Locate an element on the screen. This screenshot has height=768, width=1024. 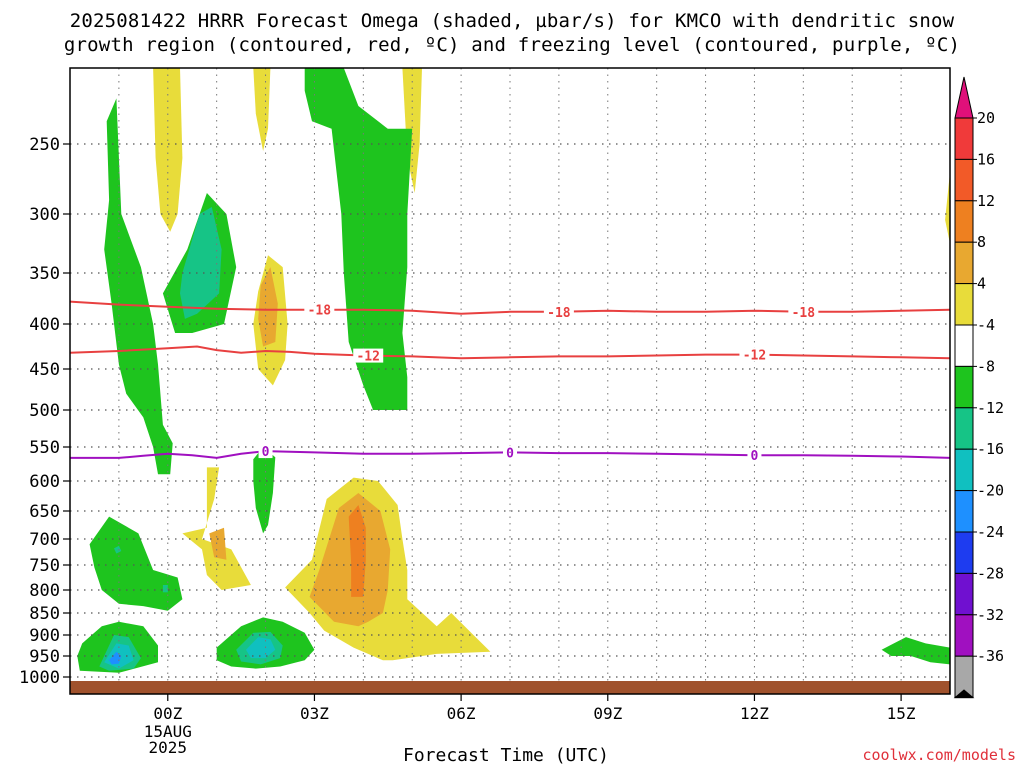
x-tick-label-06Z: 06Z is located at coordinates (461, 713).